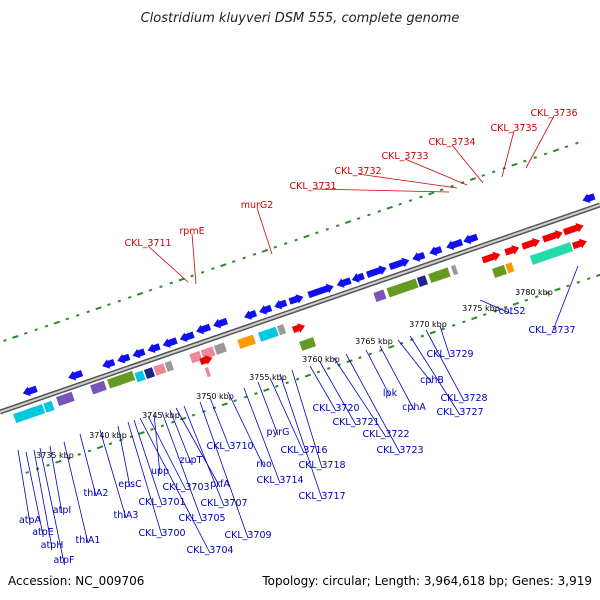 The height and width of the screenshot is (600, 600). I want to click on kbp-label: 3760 kbp, so click(321, 359).